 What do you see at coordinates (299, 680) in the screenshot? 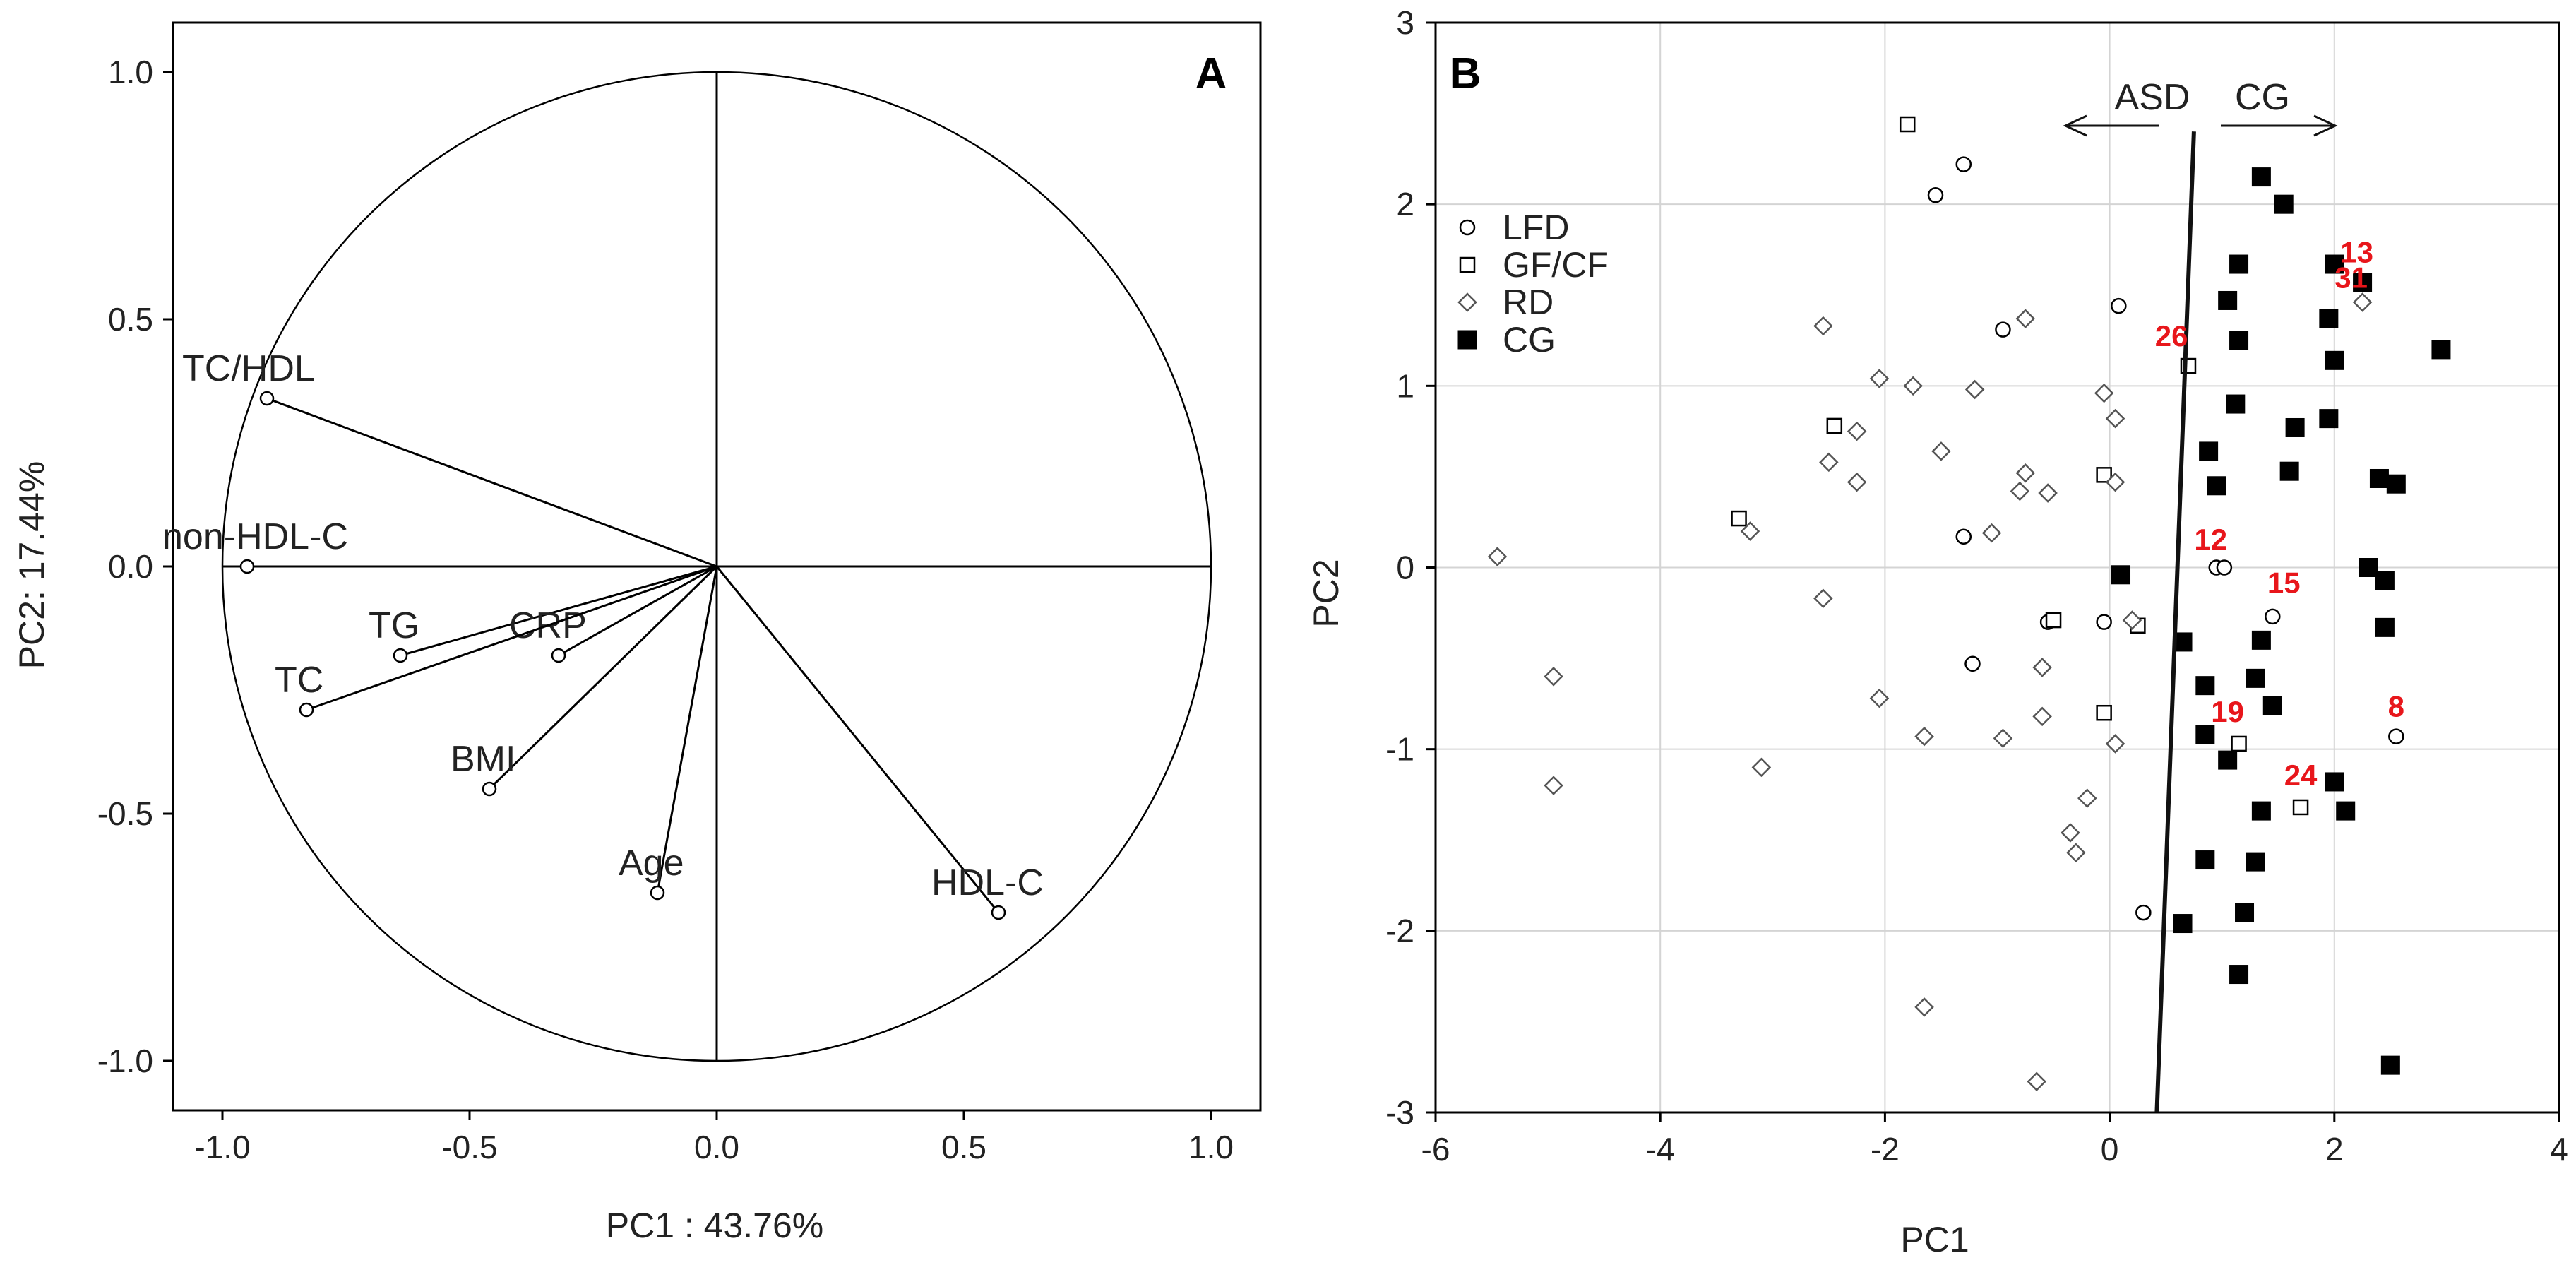
I see `vector-label-tc: TC` at bounding box center [299, 680].